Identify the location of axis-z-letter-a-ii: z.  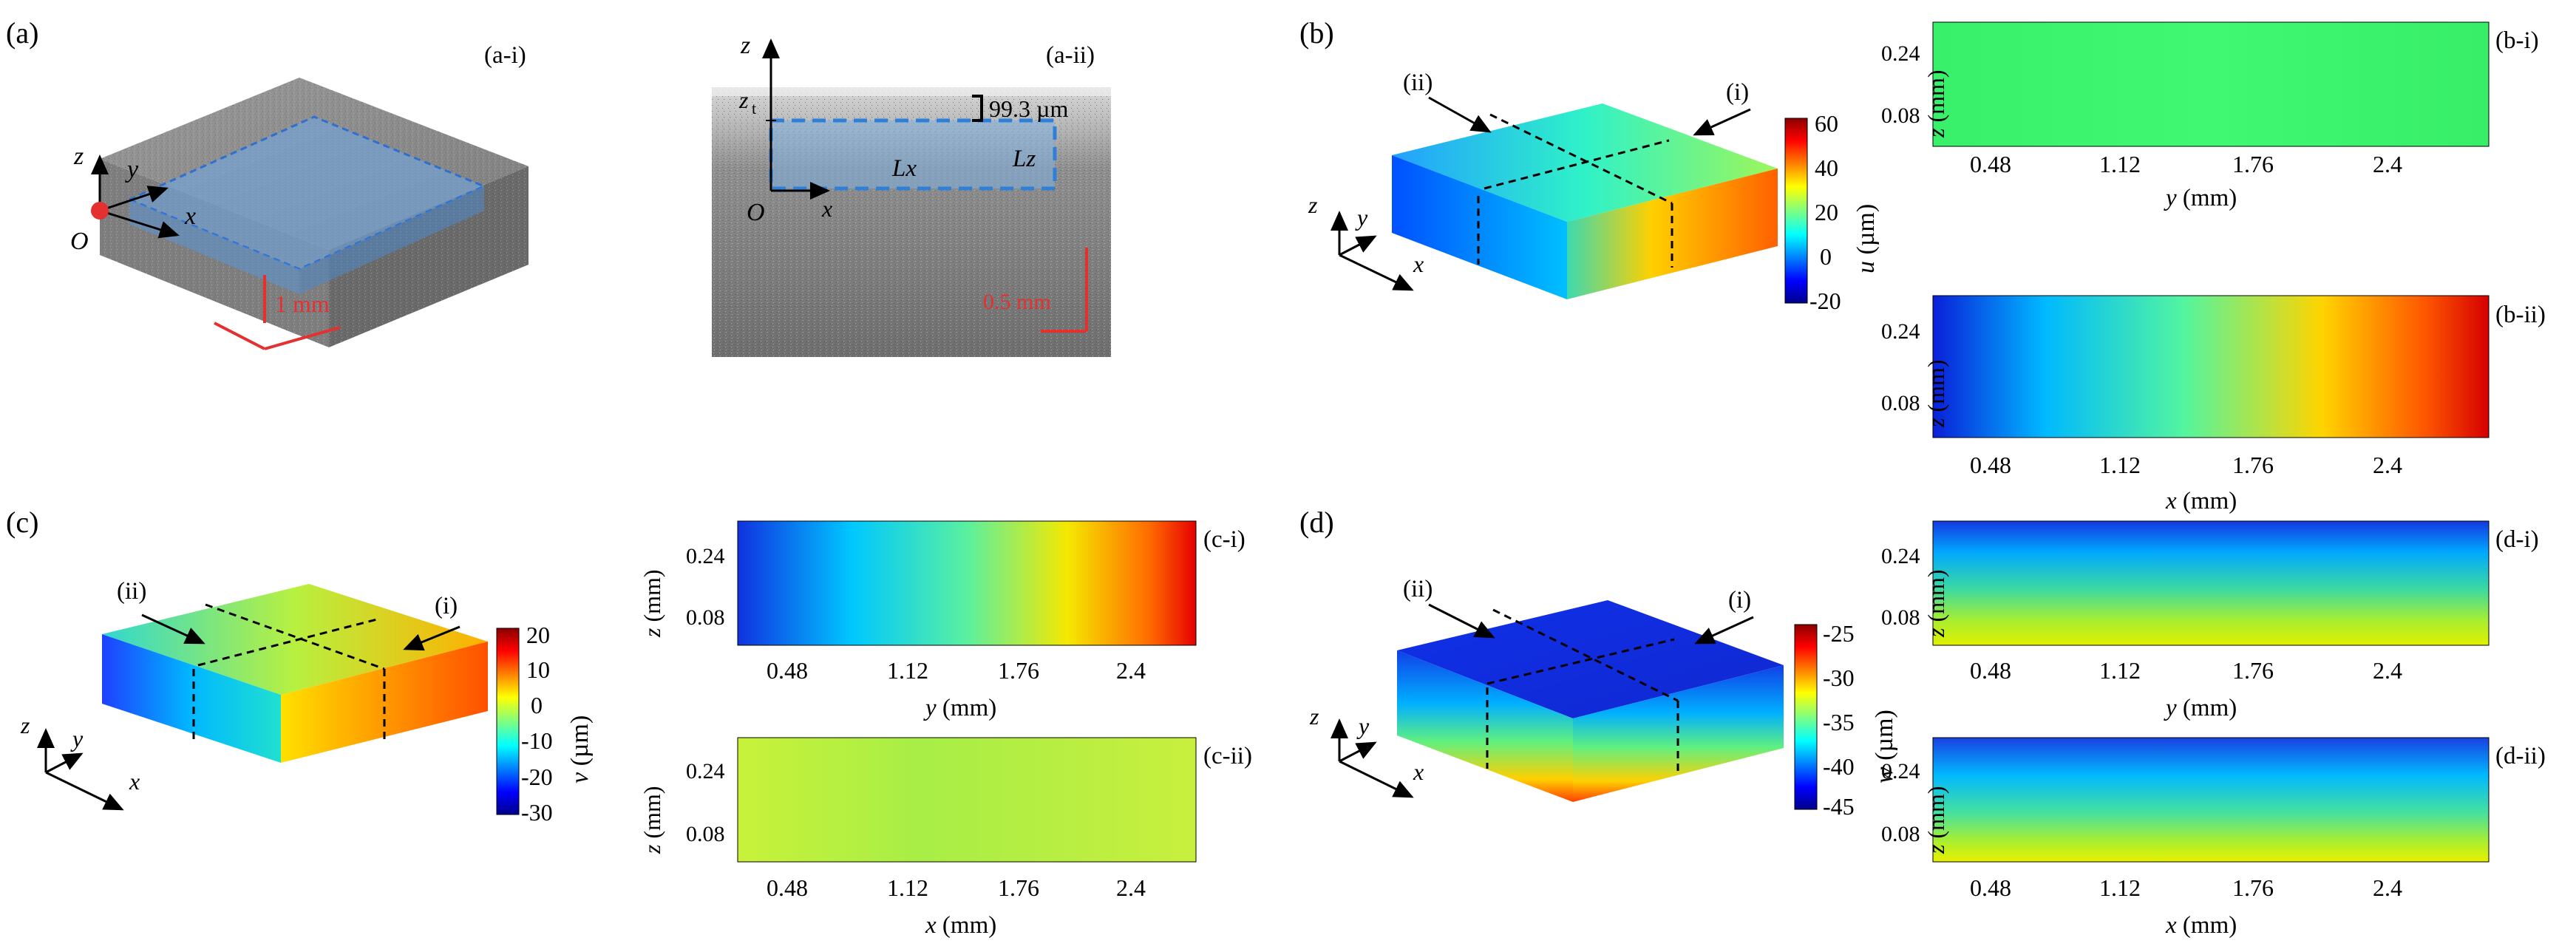
(745, 45).